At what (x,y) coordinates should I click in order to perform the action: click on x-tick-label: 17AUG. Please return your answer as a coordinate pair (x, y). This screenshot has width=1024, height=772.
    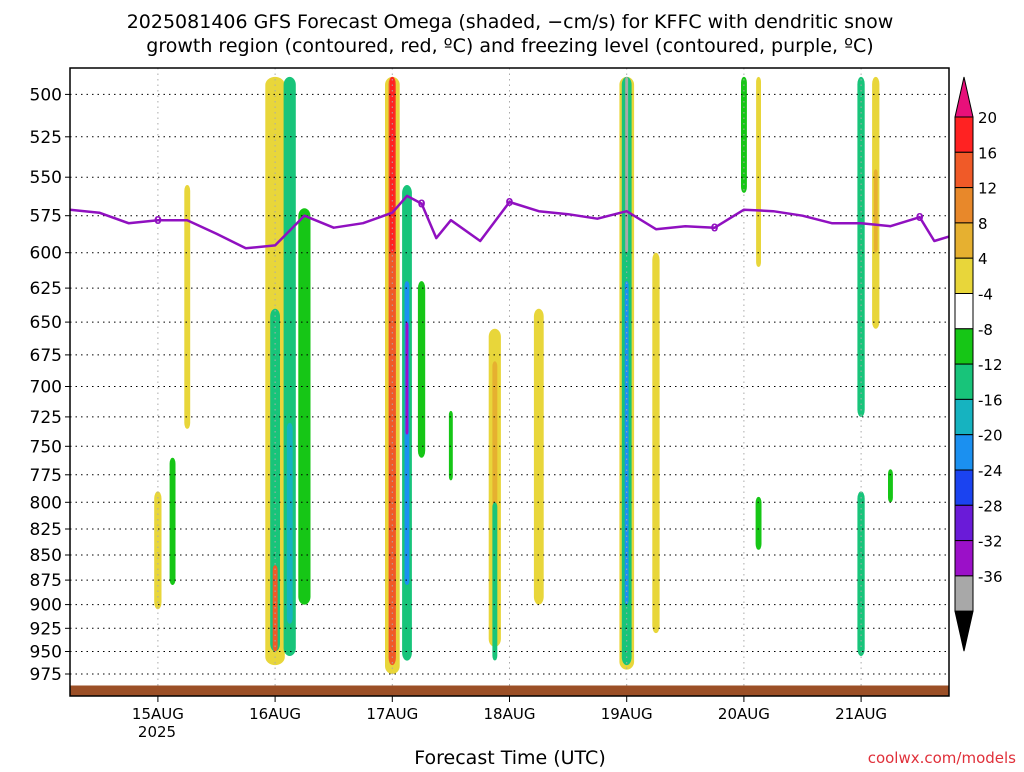
    Looking at the image, I should click on (392, 714).